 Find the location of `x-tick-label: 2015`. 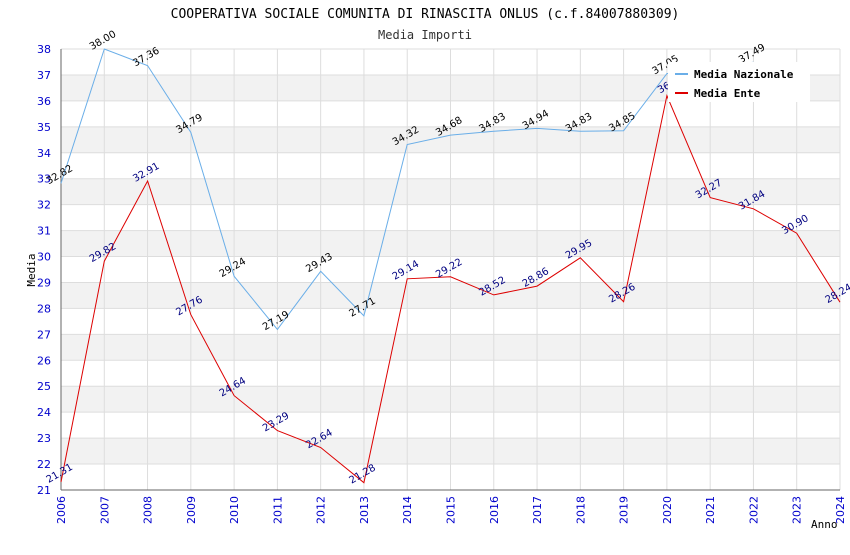

x-tick-label: 2015 is located at coordinates (451, 510).